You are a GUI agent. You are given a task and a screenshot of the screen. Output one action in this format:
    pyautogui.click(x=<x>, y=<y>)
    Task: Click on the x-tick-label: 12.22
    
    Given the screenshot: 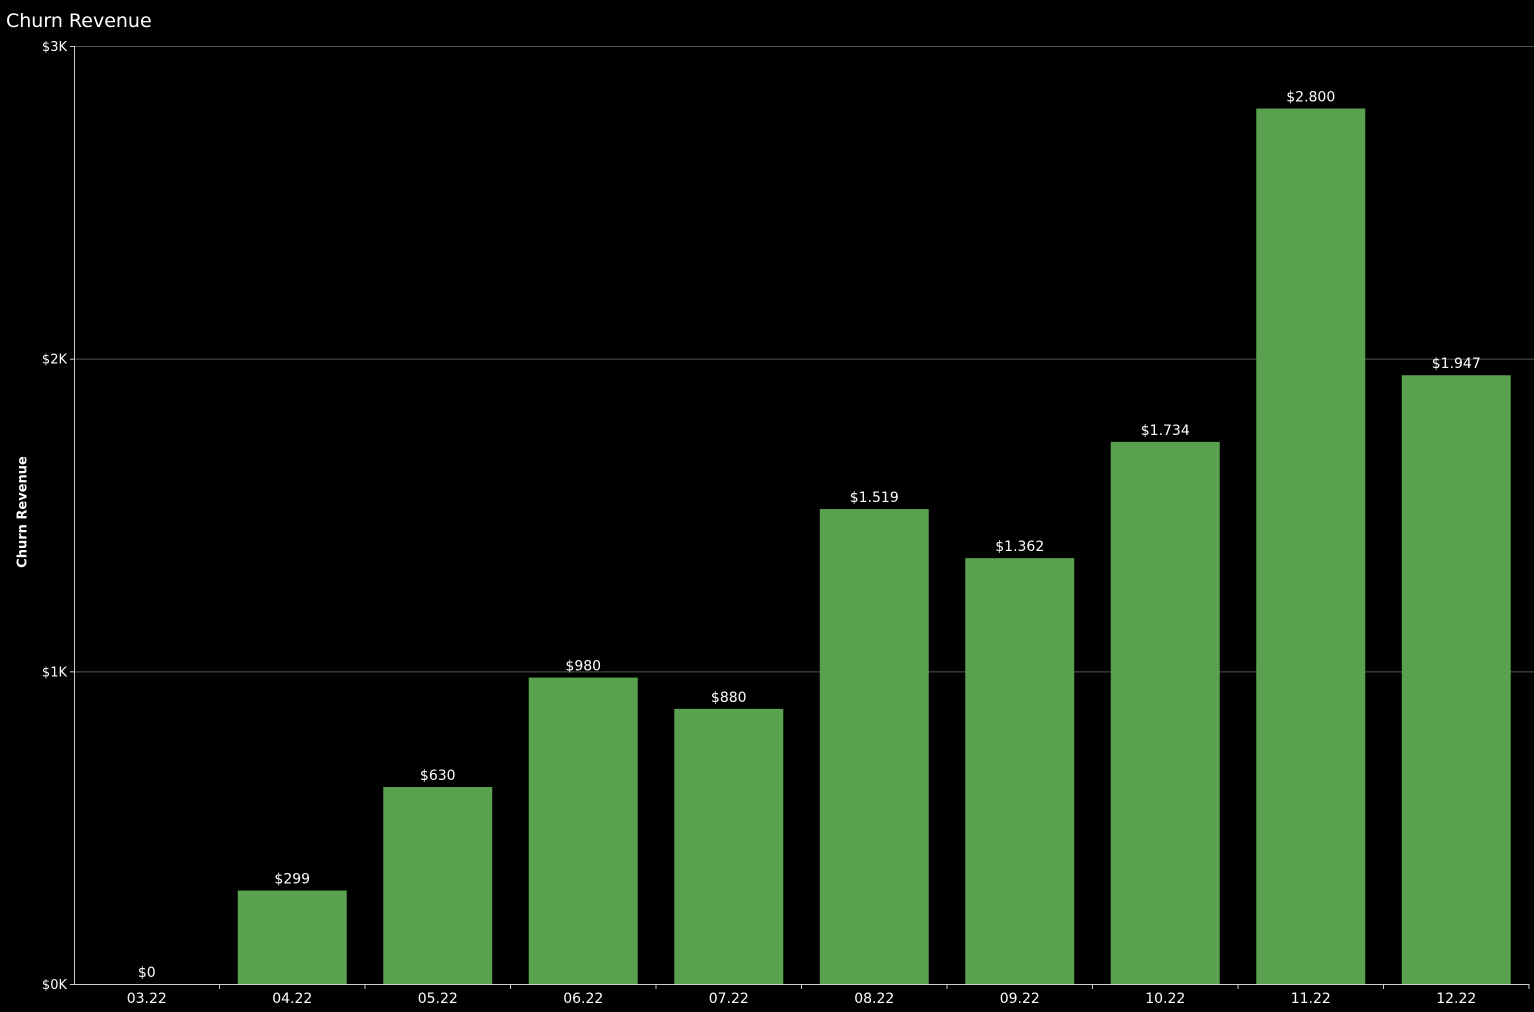 What is the action you would take?
    pyautogui.click(x=1456, y=999)
    